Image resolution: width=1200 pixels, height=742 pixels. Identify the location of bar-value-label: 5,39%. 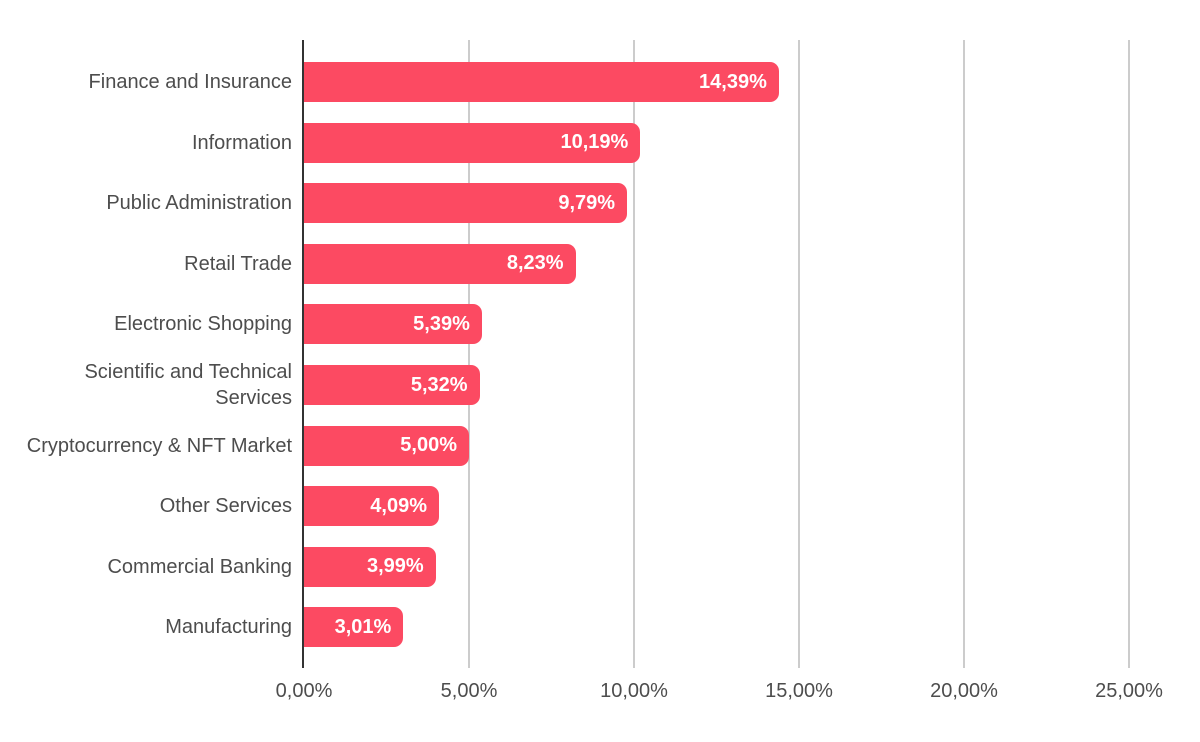
(441, 323).